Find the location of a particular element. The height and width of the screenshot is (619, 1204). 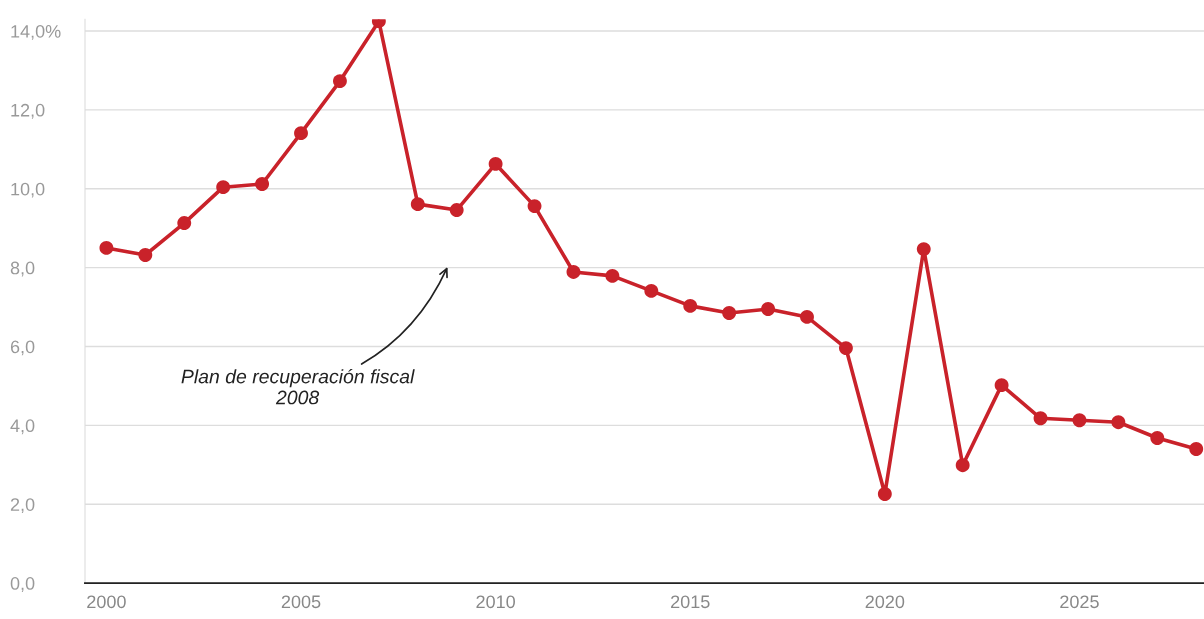

y-tick-label: 10,0 is located at coordinates (28, 190).